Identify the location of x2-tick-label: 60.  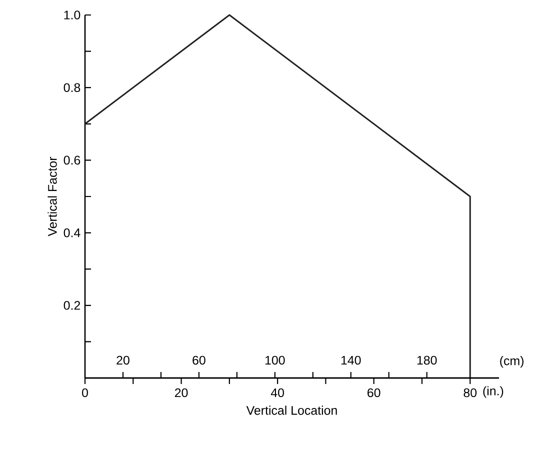
(199, 360).